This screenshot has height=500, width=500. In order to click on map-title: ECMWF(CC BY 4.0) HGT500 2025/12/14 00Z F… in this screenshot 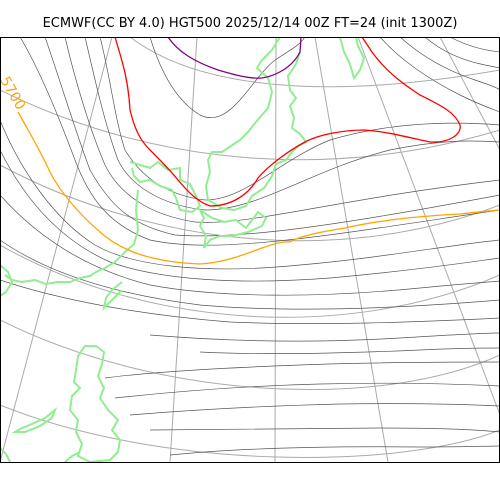, I will do `click(250, 23)`.